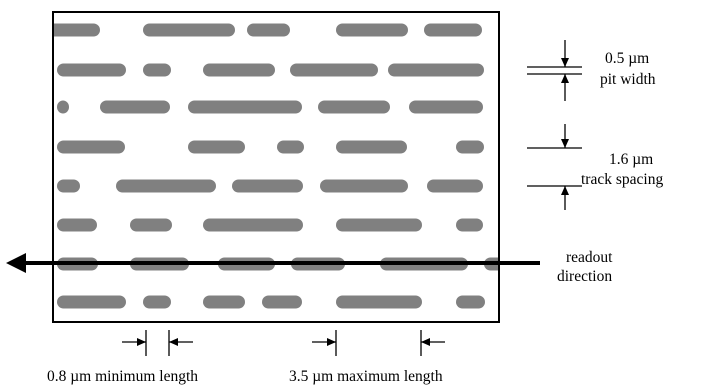 This screenshot has width=704, height=385. What do you see at coordinates (584, 276) in the screenshot?
I see `readout-label-line2: direction` at bounding box center [584, 276].